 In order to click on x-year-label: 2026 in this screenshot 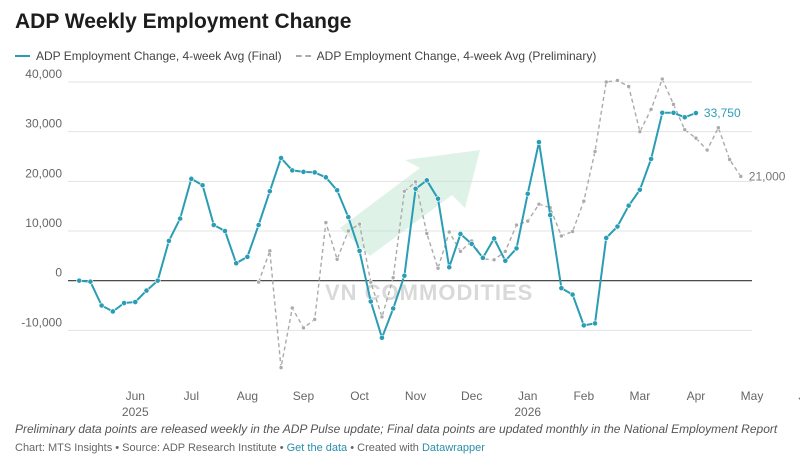, I will do `click(527, 411)`.